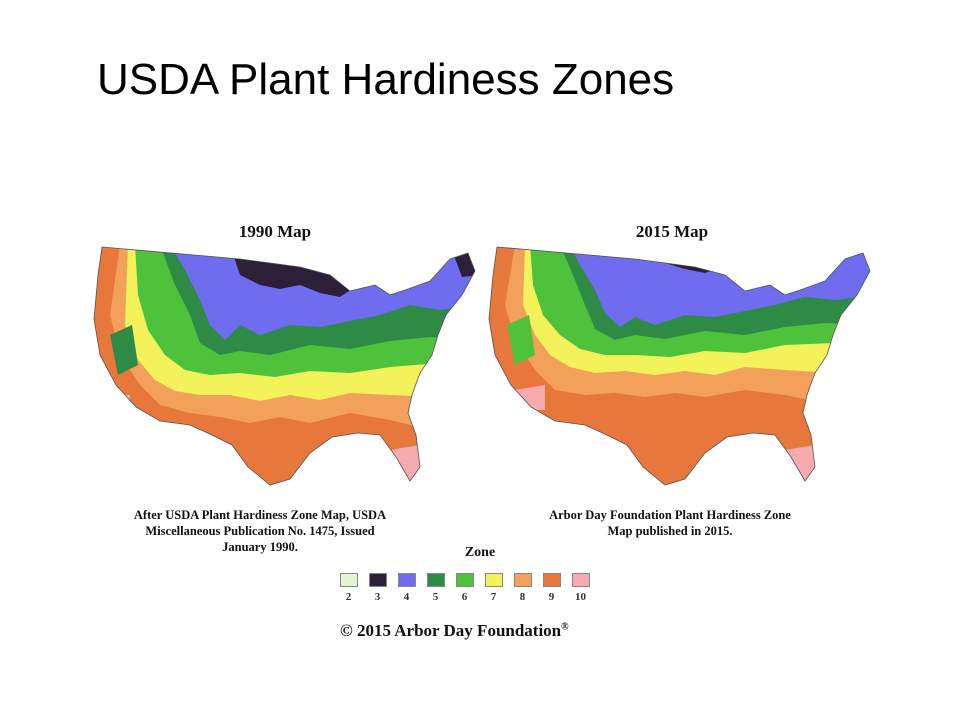 This screenshot has width=960, height=720. I want to click on slide-title: USDA Plant Hardiness Zones, so click(386, 79).